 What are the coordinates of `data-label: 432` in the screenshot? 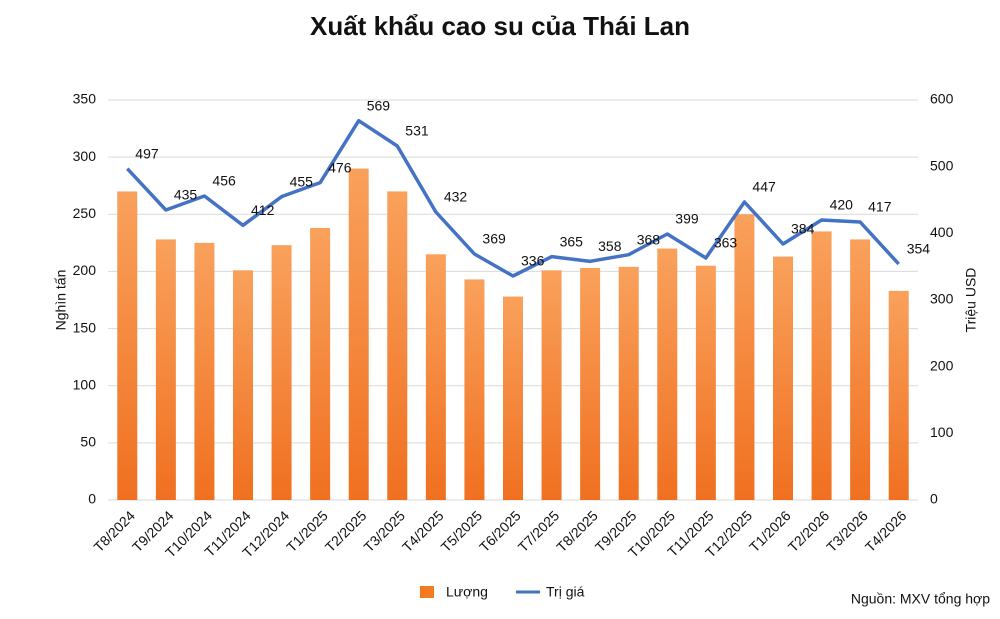 It's located at (456, 197).